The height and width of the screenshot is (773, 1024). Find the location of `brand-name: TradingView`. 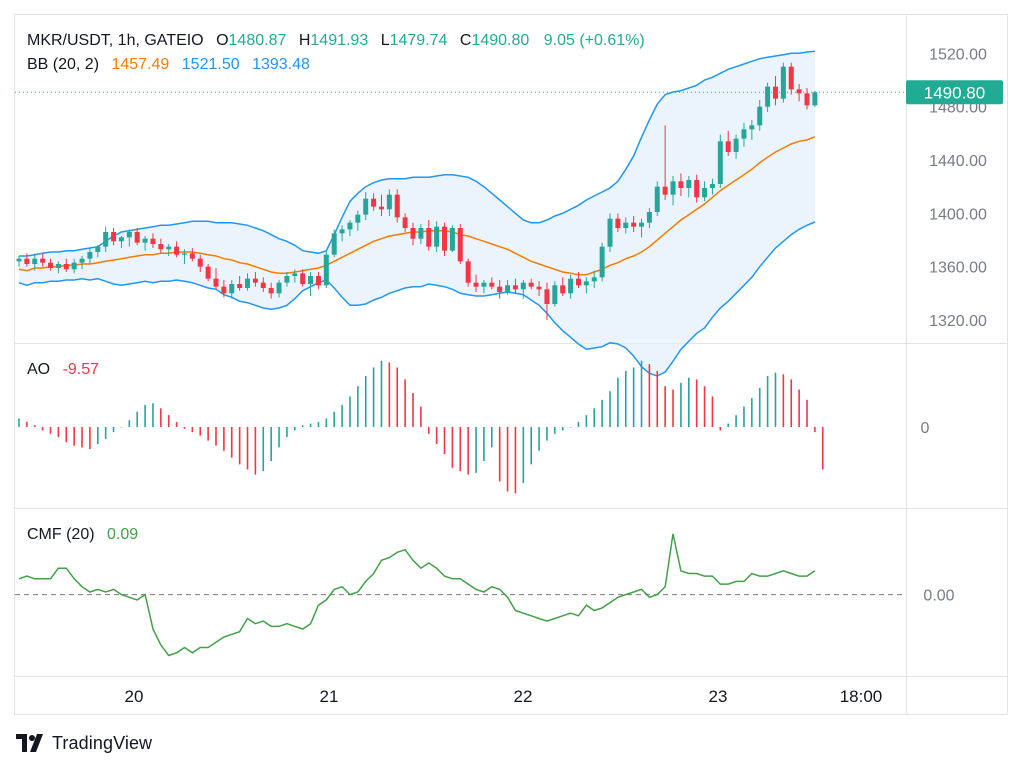

brand-name: TradingView is located at coordinates (102, 742).